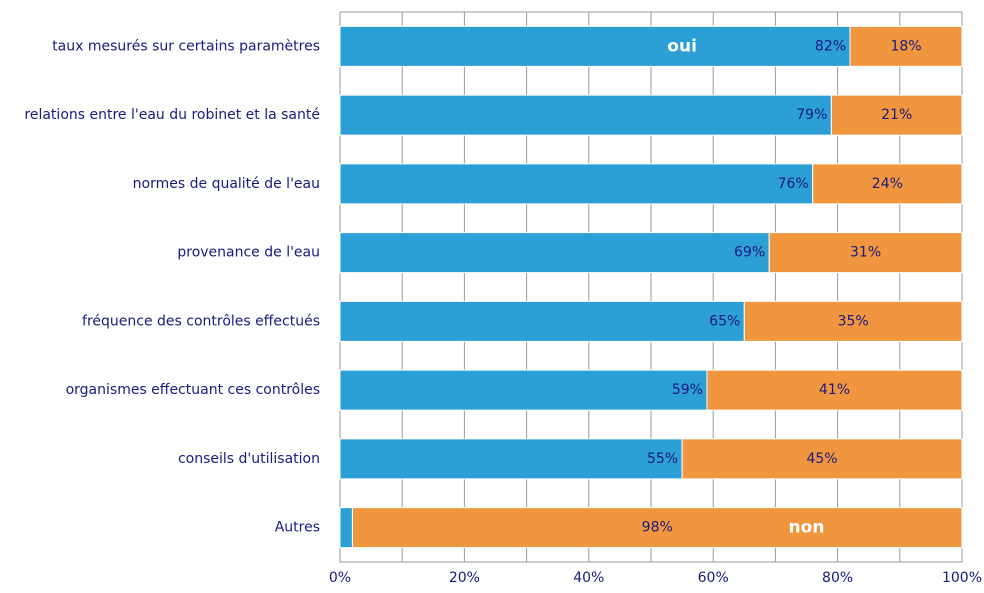 The height and width of the screenshot is (593, 984). What do you see at coordinates (193, 390) in the screenshot?
I see `category-label: organismes effectuant ces contrôles` at bounding box center [193, 390].